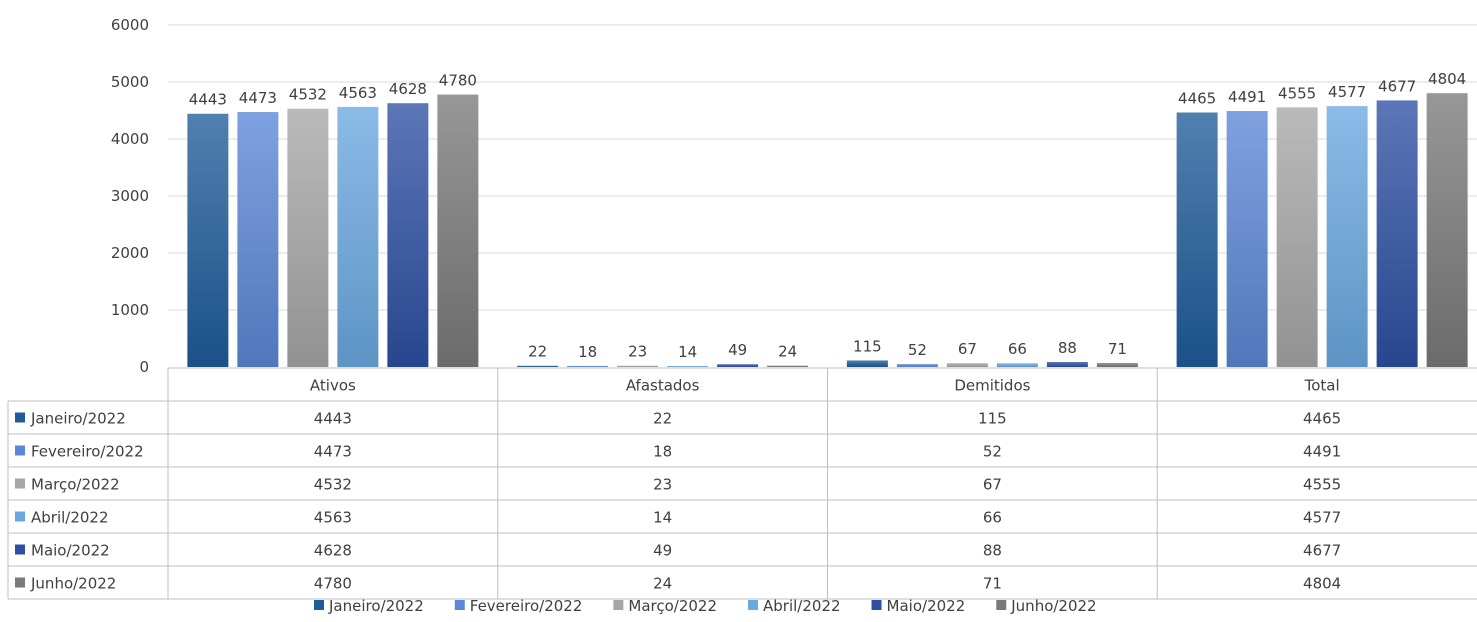 The height and width of the screenshot is (622, 1477). Describe the element at coordinates (662, 485) in the screenshot. I see `table-cell: 23` at that location.